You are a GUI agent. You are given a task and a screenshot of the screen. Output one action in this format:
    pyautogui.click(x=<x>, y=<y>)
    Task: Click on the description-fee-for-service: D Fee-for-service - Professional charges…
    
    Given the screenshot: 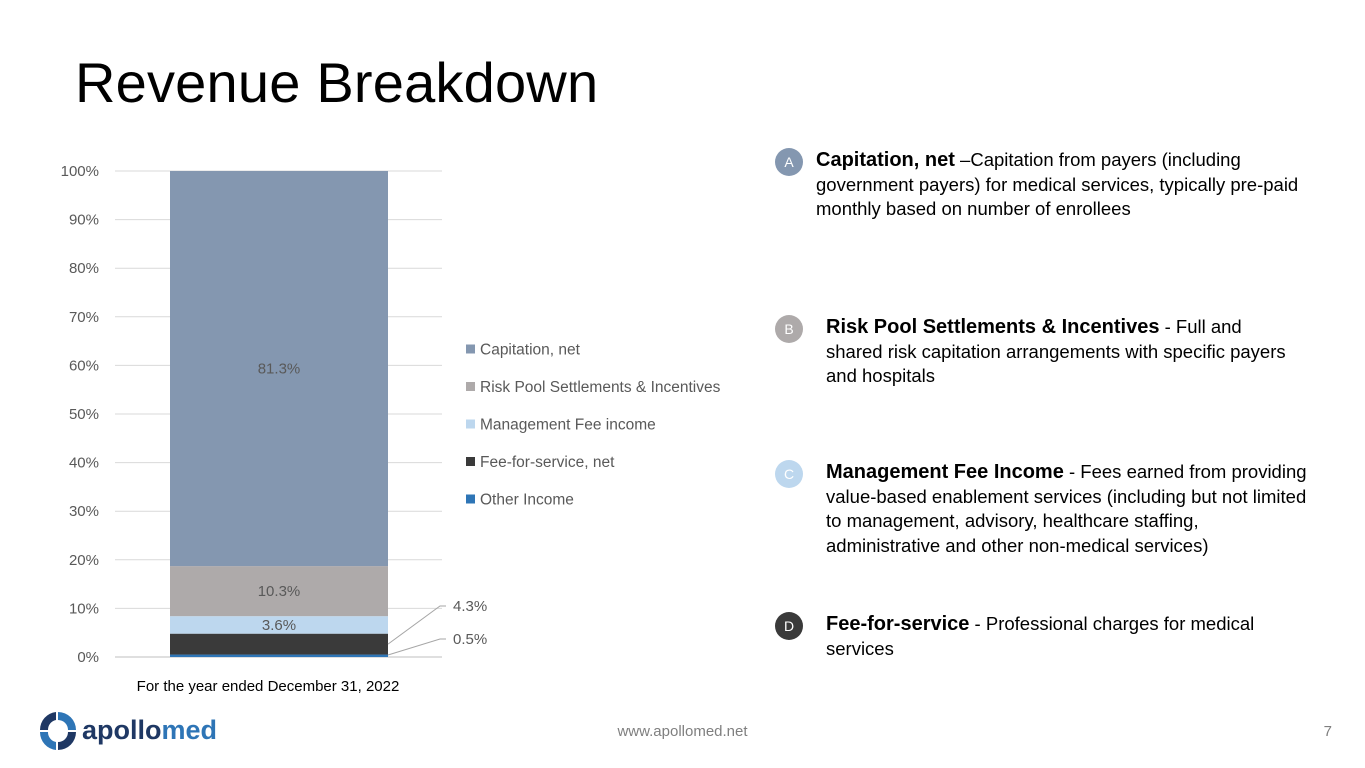 What is the action you would take?
    pyautogui.click(x=1035, y=636)
    